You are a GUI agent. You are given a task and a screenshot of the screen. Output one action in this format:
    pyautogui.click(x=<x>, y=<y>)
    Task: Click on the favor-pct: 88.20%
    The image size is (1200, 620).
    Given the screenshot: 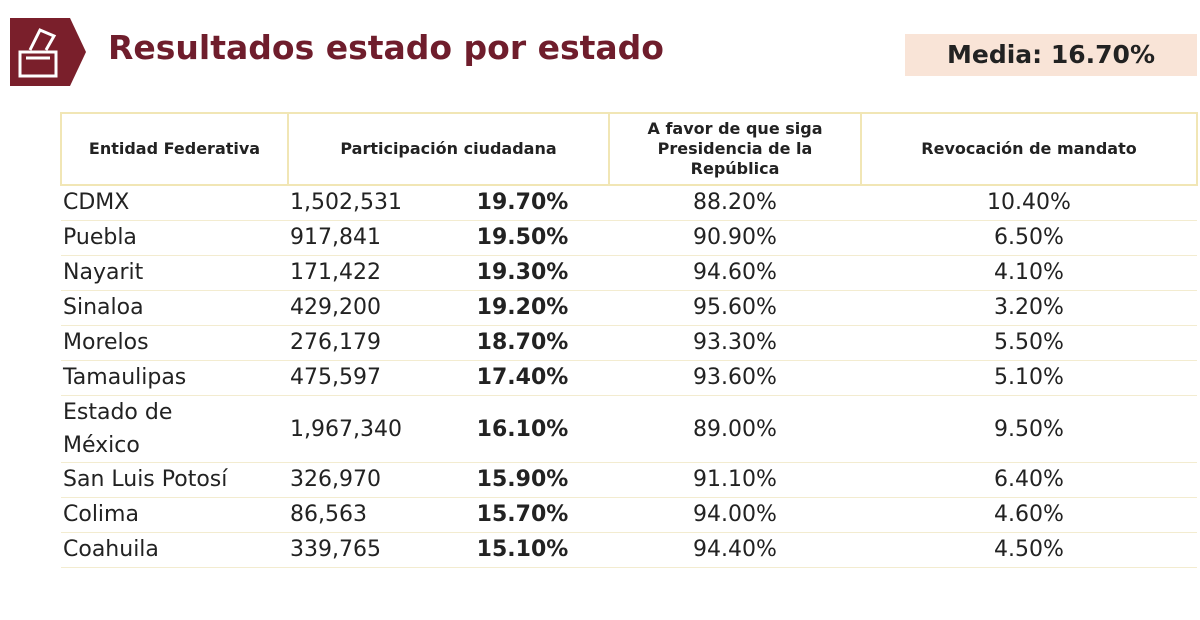 What is the action you would take?
    pyautogui.click(x=735, y=203)
    